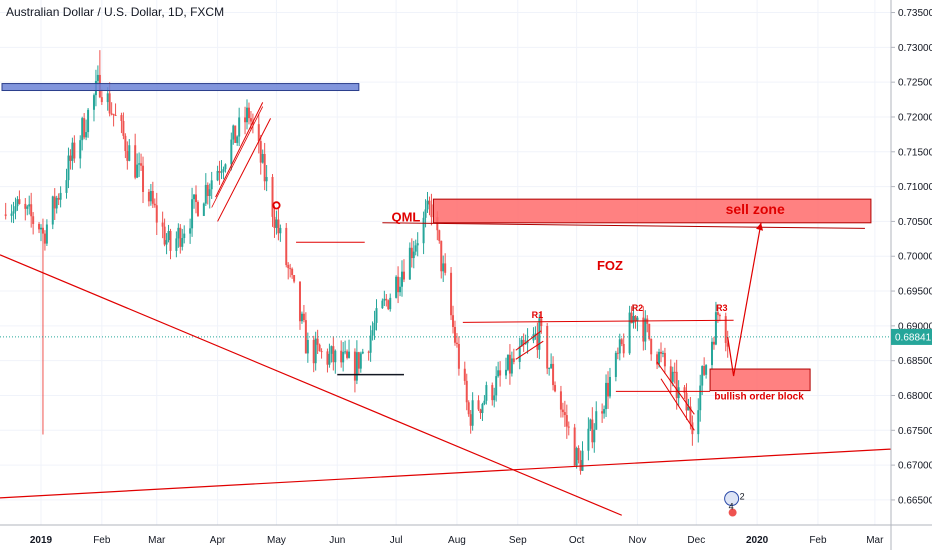 Image resolution: width=932 pixels, height=550 pixels. What do you see at coordinates (915, 500) in the screenshot?
I see `y-tick-label: 0.66500` at bounding box center [915, 500].